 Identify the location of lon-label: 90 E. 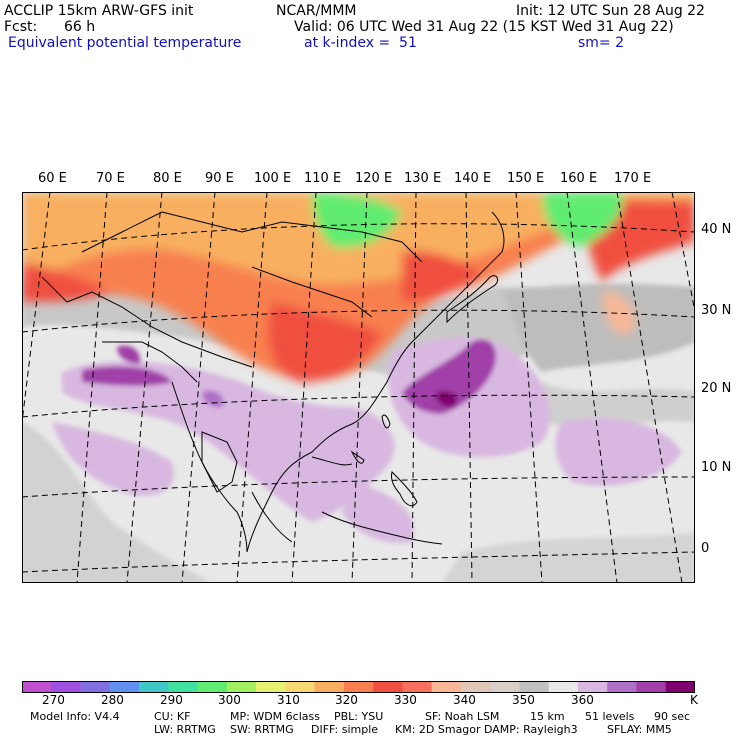
(219, 178).